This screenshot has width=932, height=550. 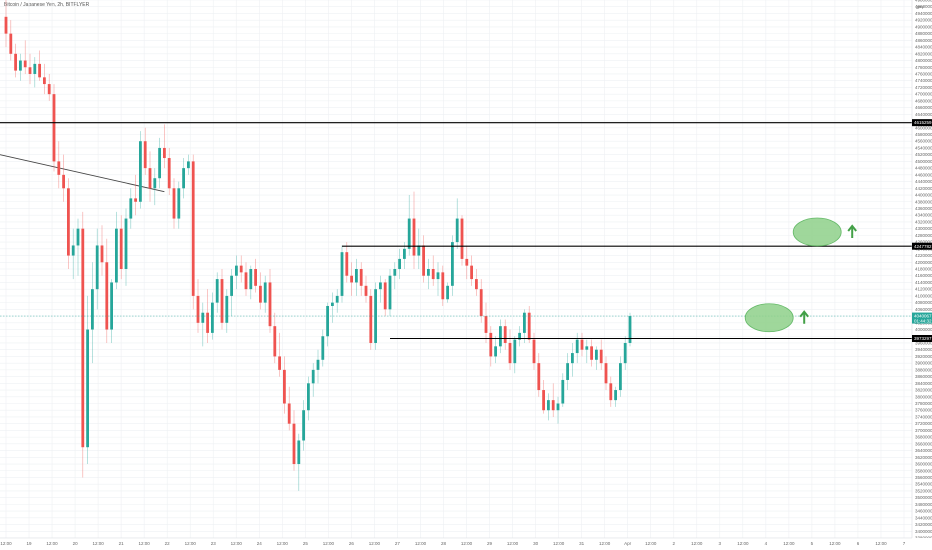 I want to click on price-tick-label: 4080000, so click(x=923, y=302).